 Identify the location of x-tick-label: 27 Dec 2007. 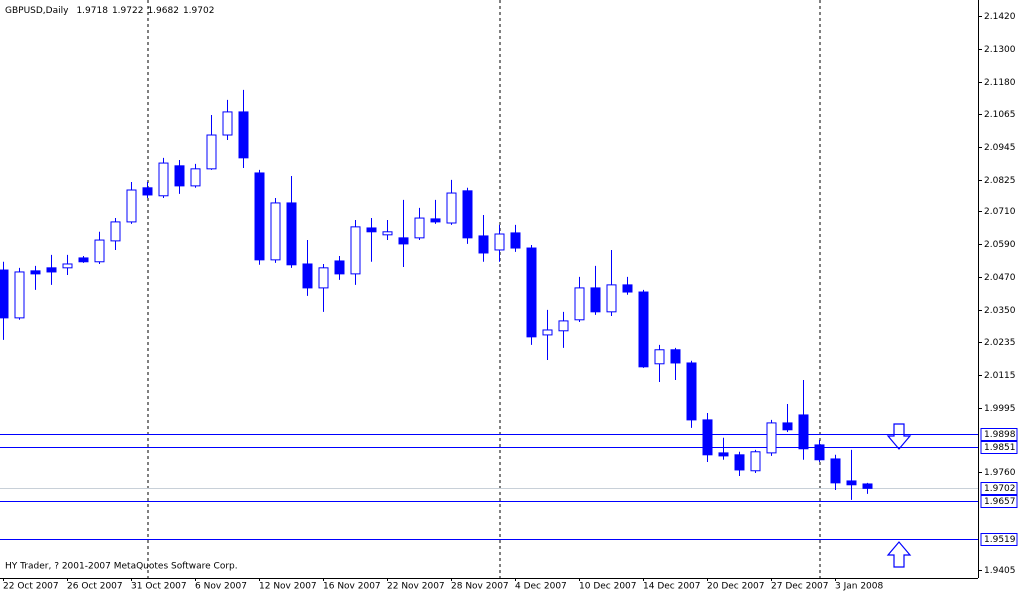
(800, 587).